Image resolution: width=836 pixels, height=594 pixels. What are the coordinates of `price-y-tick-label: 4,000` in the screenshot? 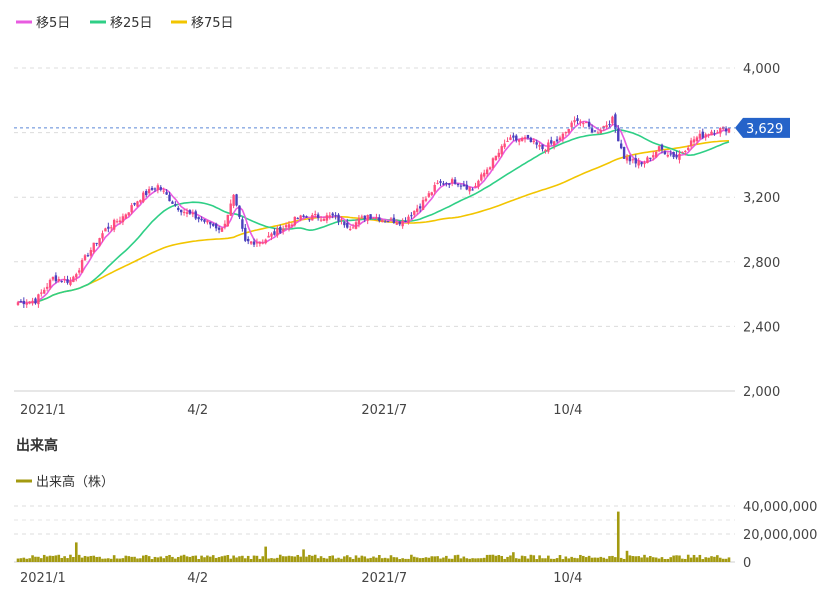 It's located at (761, 69).